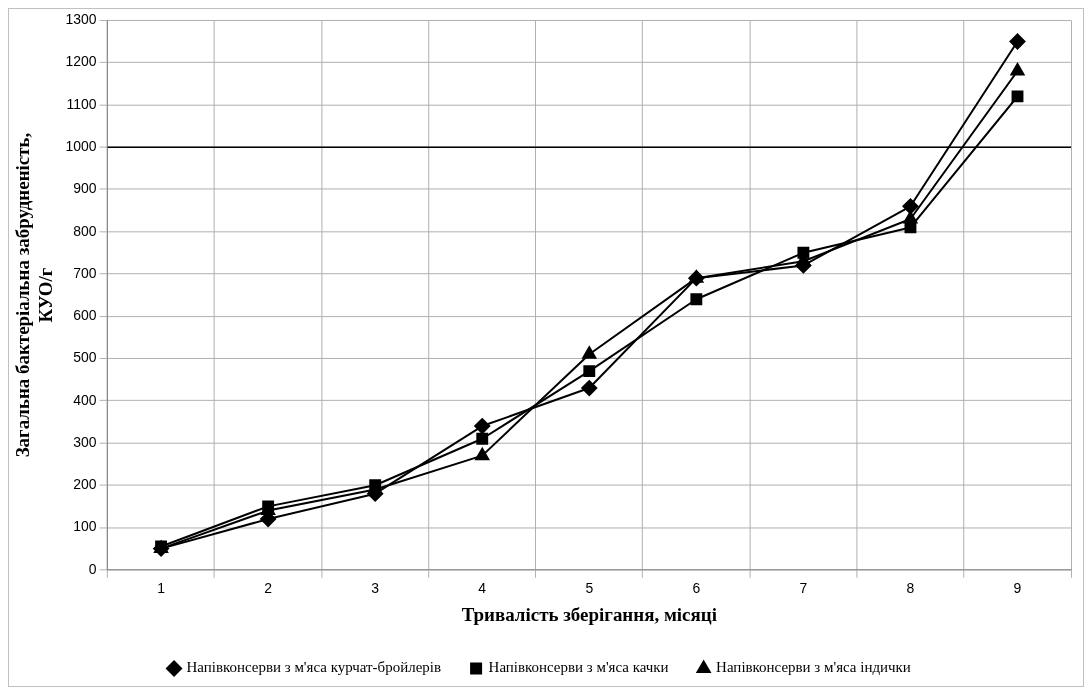  What do you see at coordinates (813, 667) in the screenshot?
I see `legend-label: Напівконсерви з м'яса індички` at bounding box center [813, 667].